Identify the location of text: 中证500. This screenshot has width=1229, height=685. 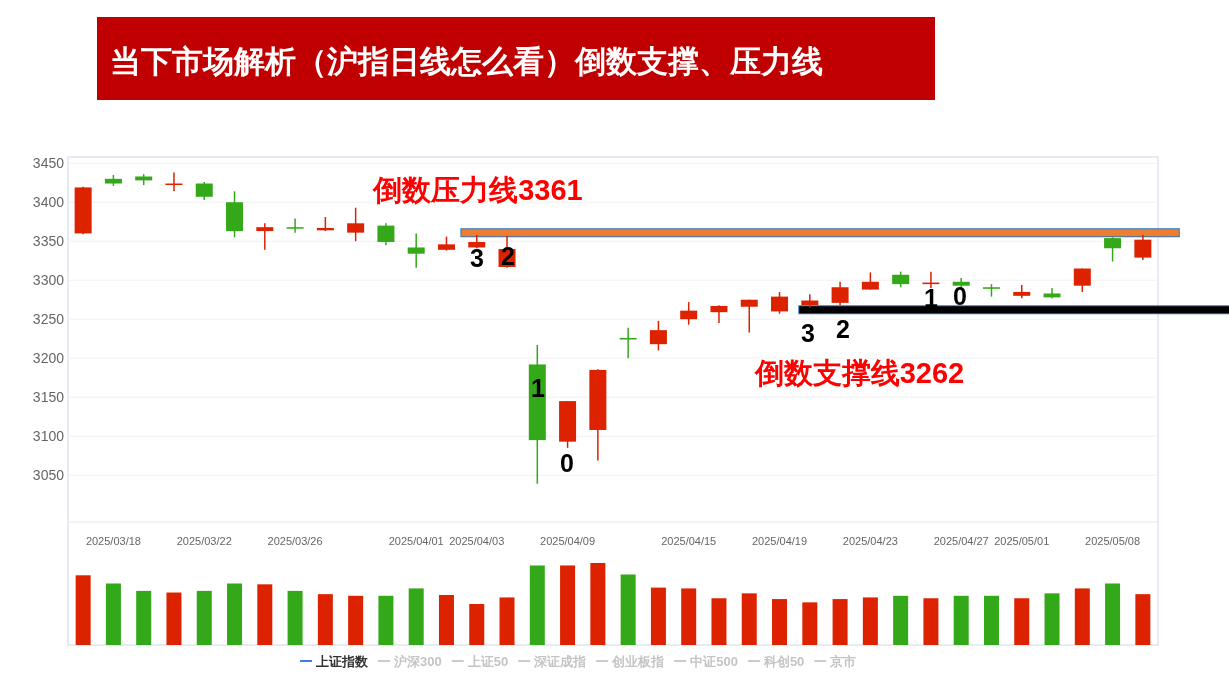
(714, 661).